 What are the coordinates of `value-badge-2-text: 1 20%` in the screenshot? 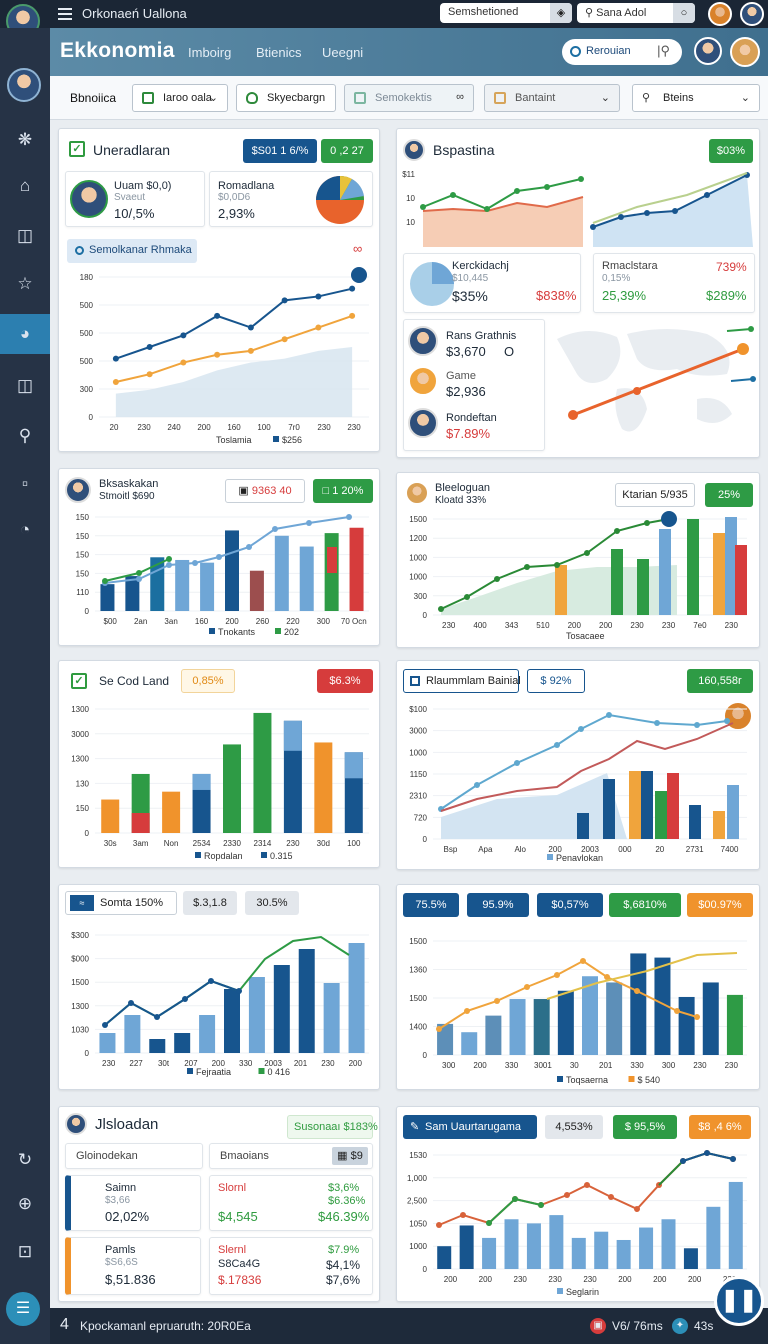 It's located at (348, 491).